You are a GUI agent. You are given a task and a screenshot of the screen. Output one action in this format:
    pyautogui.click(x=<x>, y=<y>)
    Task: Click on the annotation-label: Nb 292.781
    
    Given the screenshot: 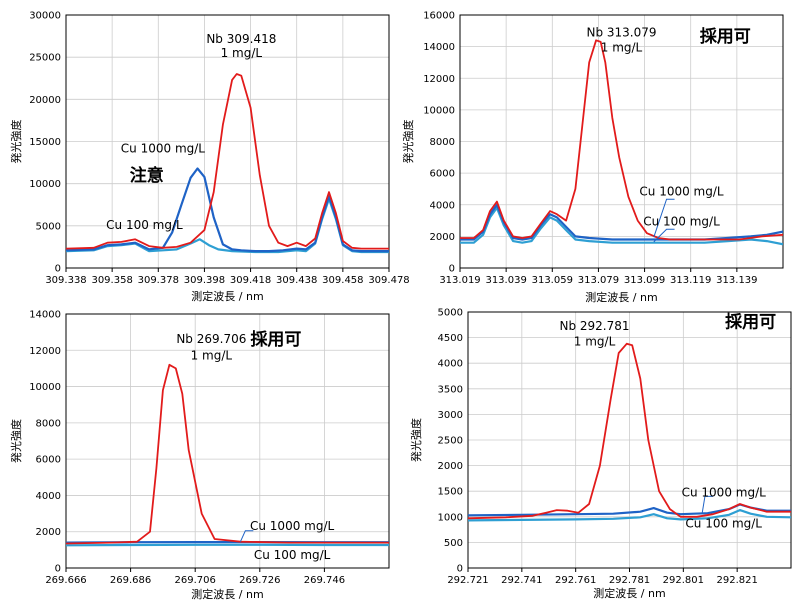 What is the action you would take?
    pyautogui.click(x=594, y=326)
    